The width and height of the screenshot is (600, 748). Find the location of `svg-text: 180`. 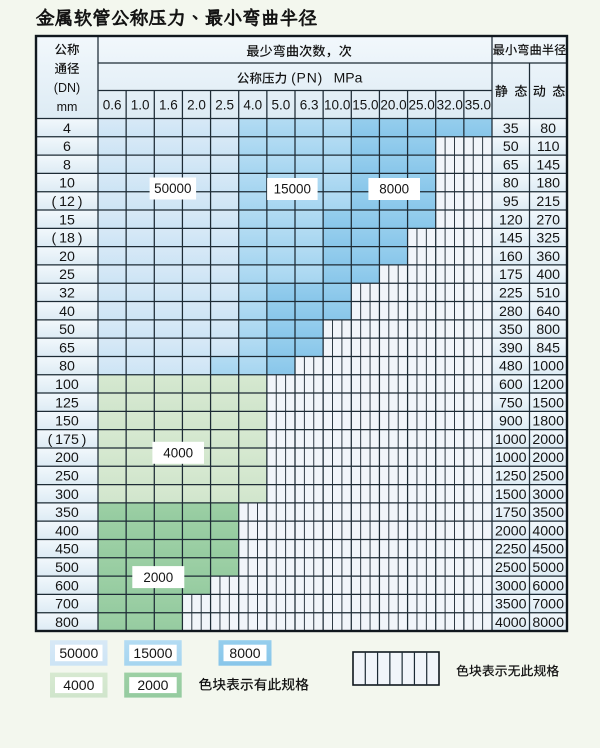

svg-text: 180 is located at coordinates (548, 184).